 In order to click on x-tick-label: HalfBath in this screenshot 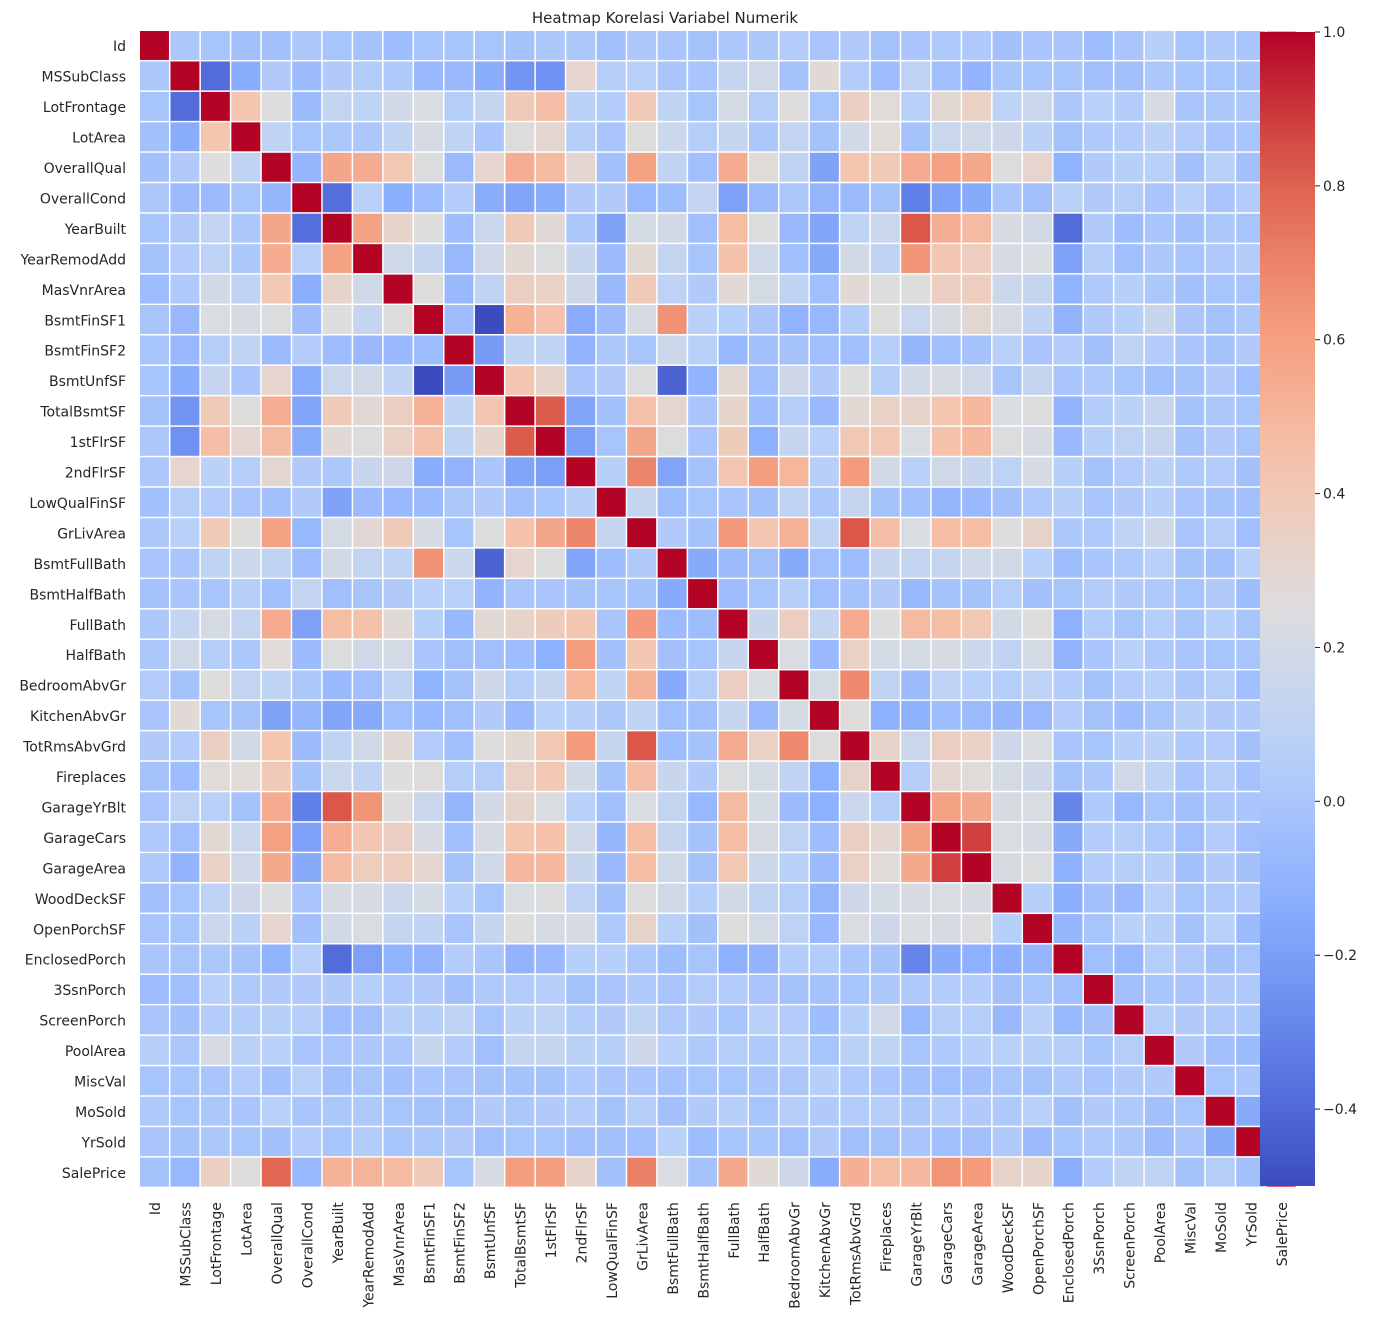, I will do `click(765, 1232)`.